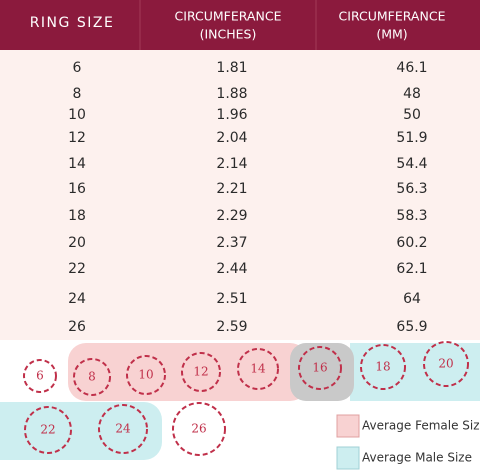  I want to click on table-cell: 54.4, so click(411, 164).